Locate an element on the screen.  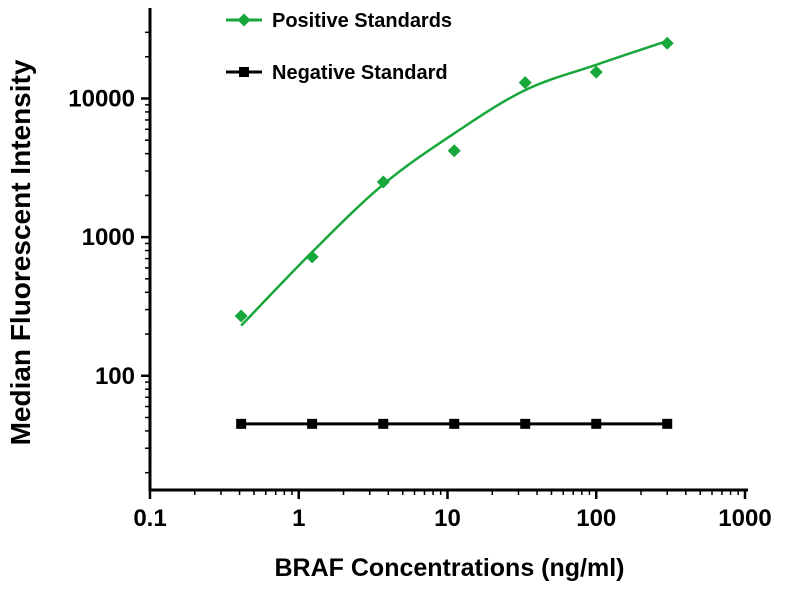
legend-item-negative-standard: Negative Standard is located at coordinates (337, 73).